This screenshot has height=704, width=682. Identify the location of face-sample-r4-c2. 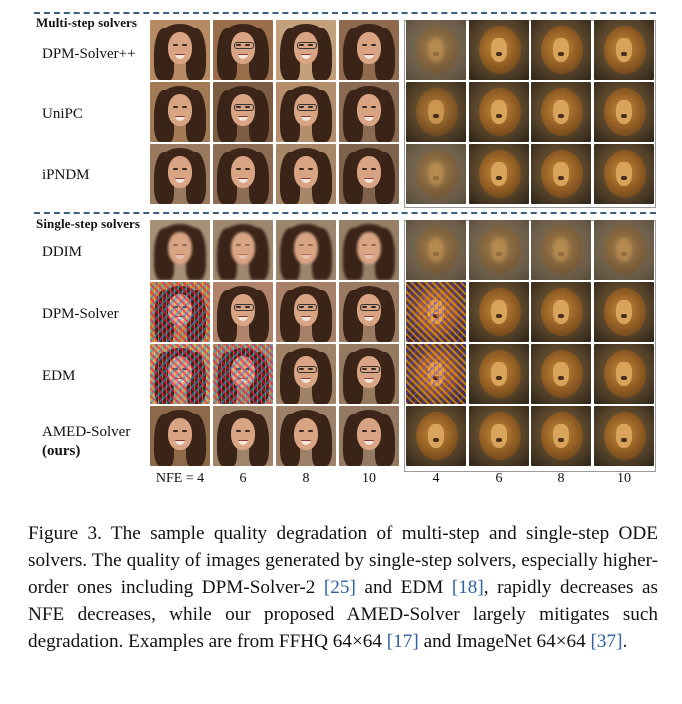
(243, 250).